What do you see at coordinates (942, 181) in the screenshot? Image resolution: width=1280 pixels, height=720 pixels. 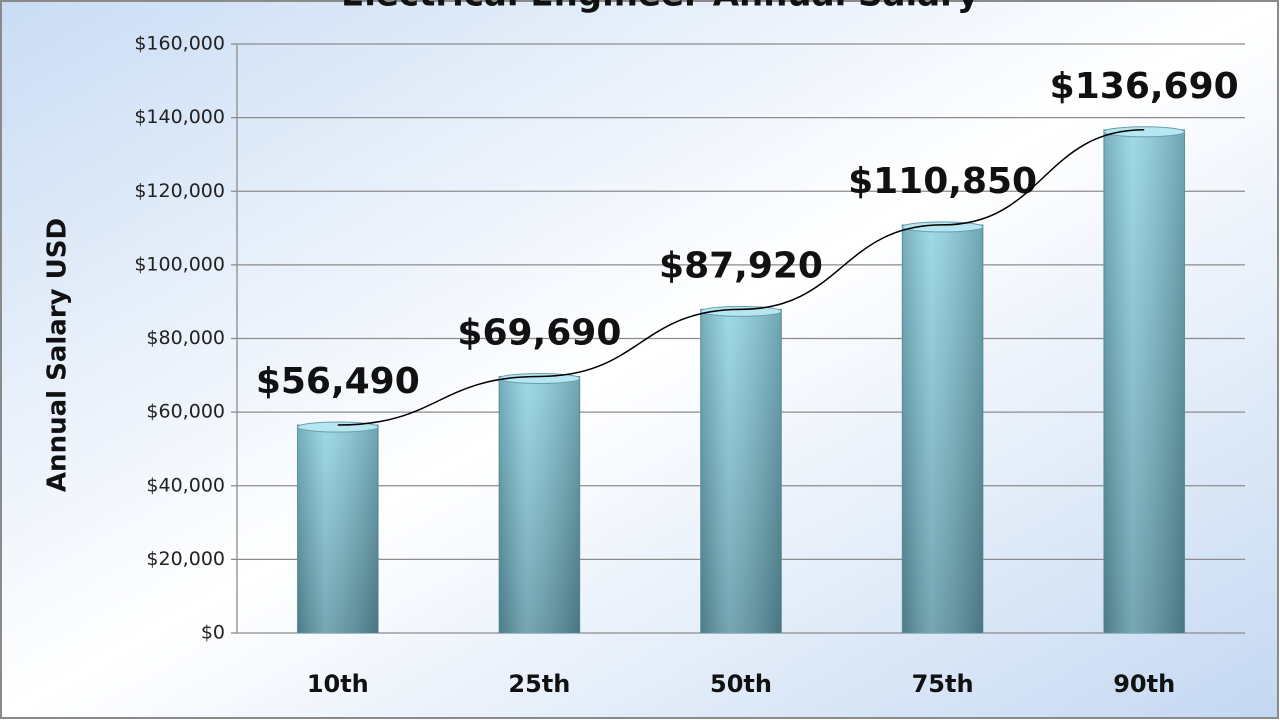 I see `data-label: $110,850` at bounding box center [942, 181].